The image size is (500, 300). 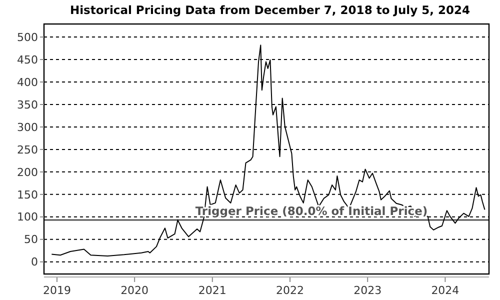 I want to click on x-tick-label: 2023, so click(x=368, y=290).